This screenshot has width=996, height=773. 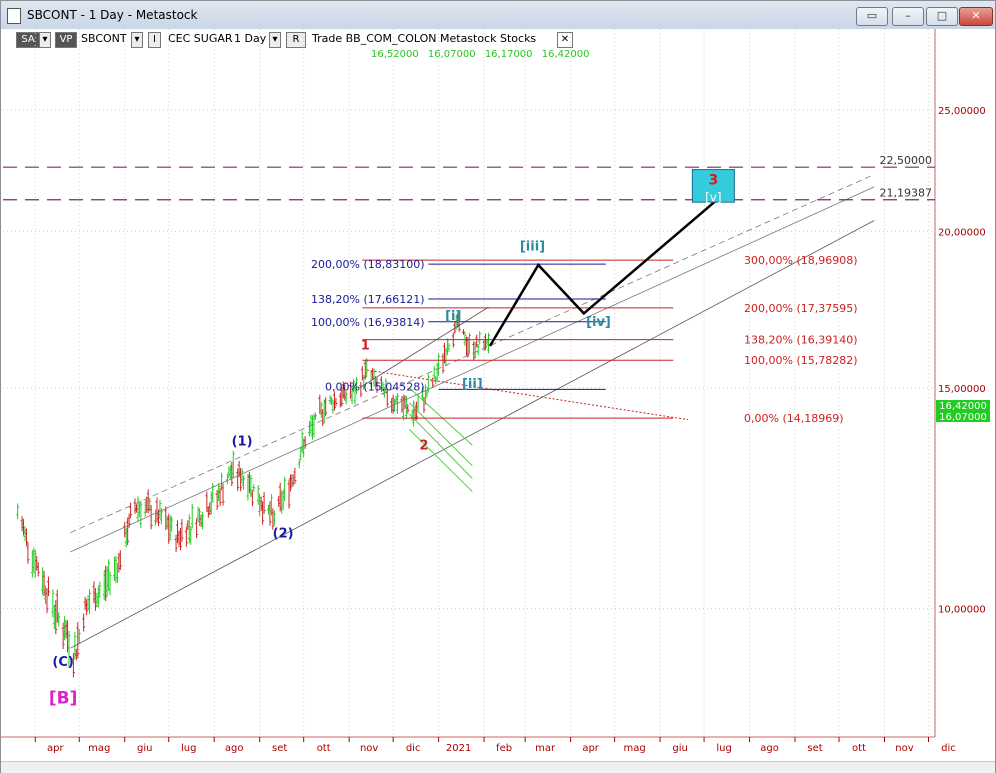 I want to click on open-price: 16,52000, so click(x=395, y=54).